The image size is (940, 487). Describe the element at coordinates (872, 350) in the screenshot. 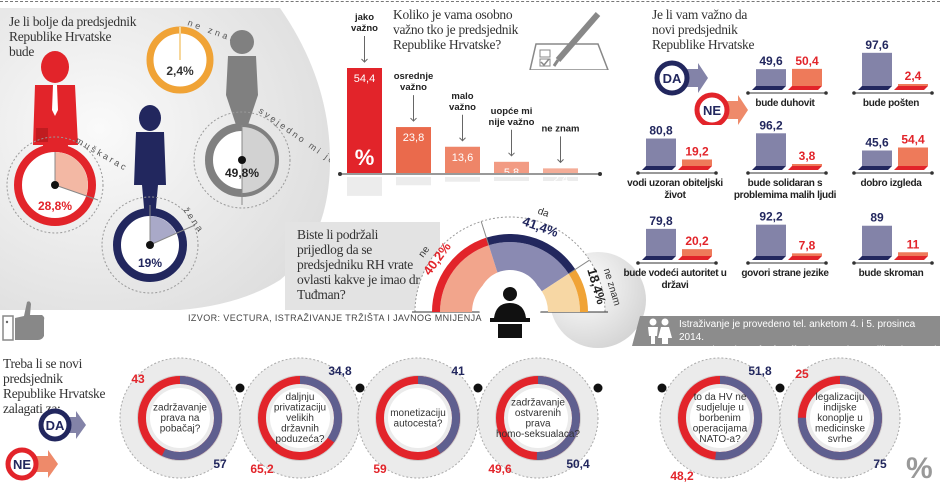

I see `survey-note-line2-post: iz Hrvatske starijih od 18 god.` at that location.